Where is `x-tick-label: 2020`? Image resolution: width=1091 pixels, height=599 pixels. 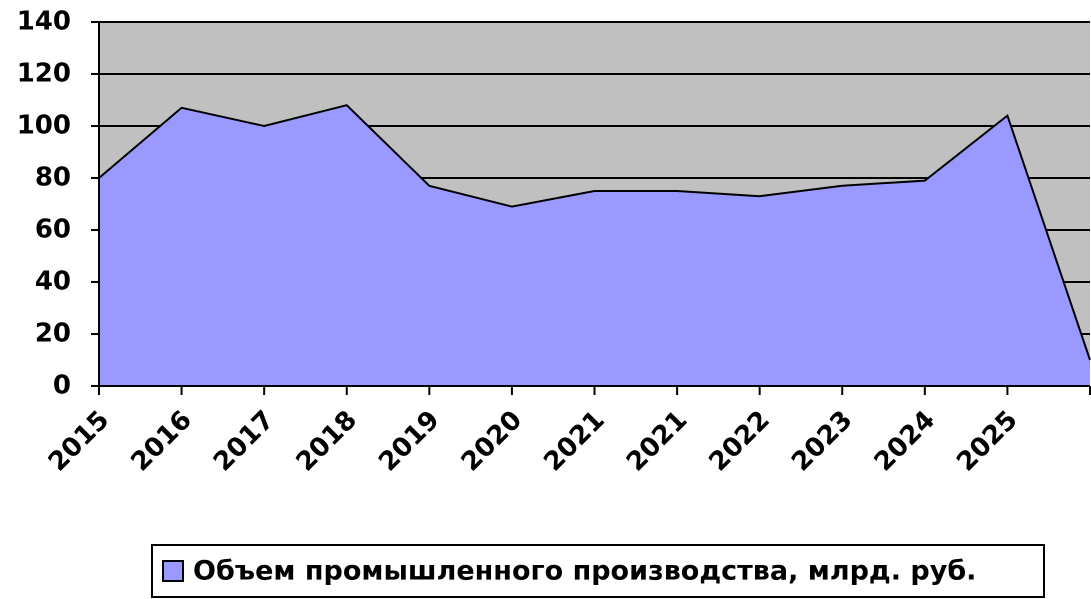 x-tick-label: 2020 is located at coordinates (492, 441).